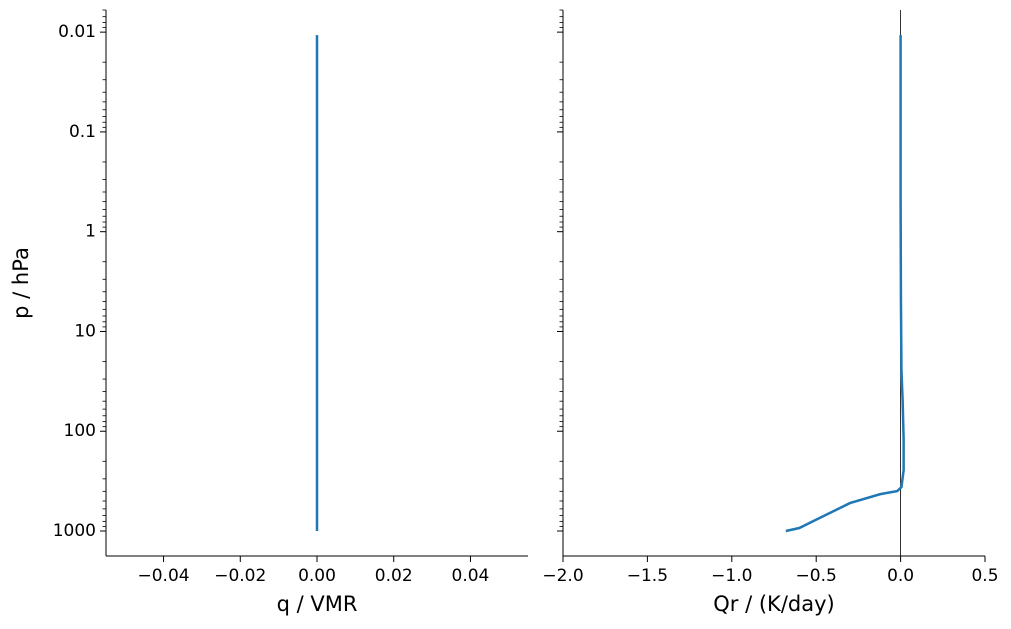 This screenshot has width=1011, height=629. What do you see at coordinates (74, 531) in the screenshot?
I see `y-tick-label: 1000` at bounding box center [74, 531].